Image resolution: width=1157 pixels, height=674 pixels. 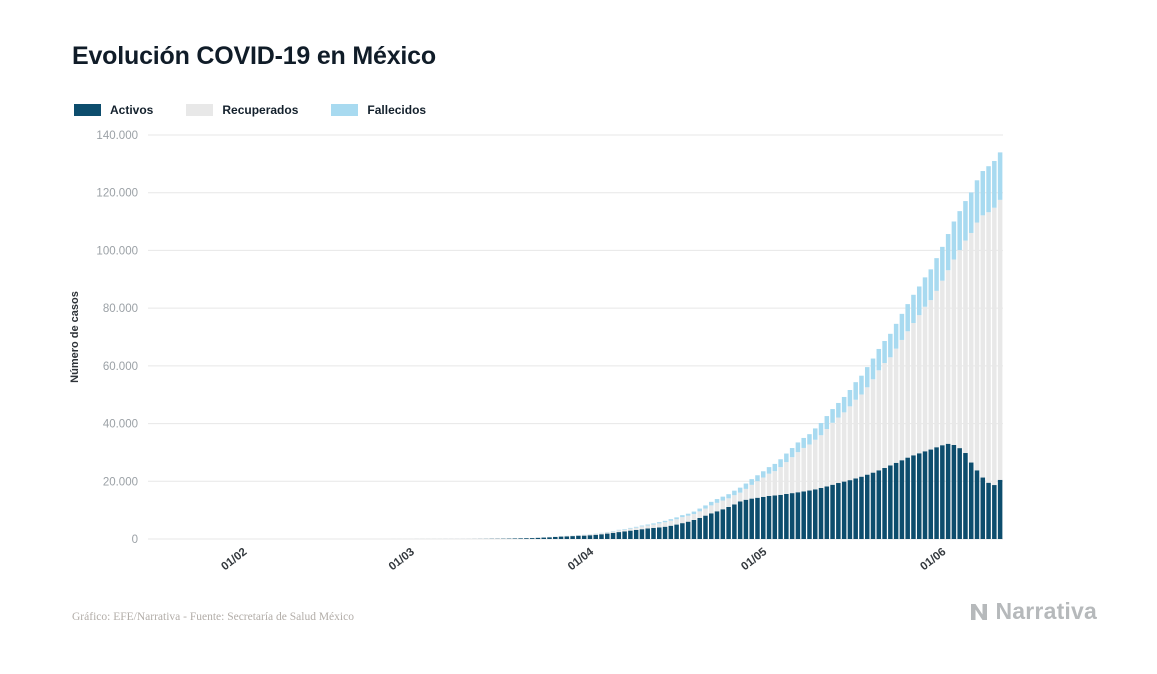 What do you see at coordinates (378, 110) in the screenshot?
I see `legend-item-fallecidos: Fallecidos` at bounding box center [378, 110].